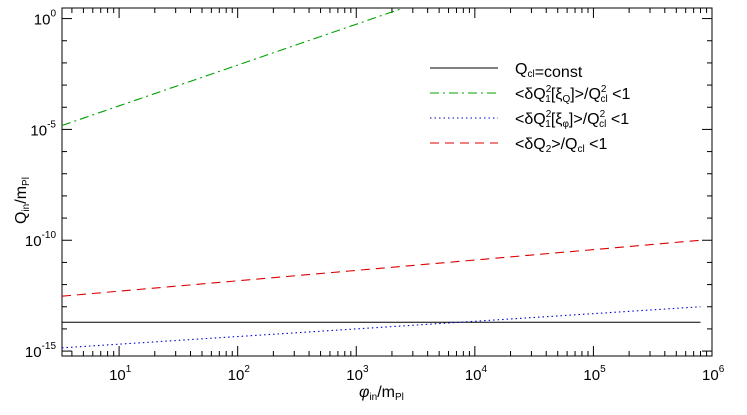  What do you see at coordinates (381, 393) in the screenshot?
I see `x-axis-title: φin/mPl` at bounding box center [381, 393].